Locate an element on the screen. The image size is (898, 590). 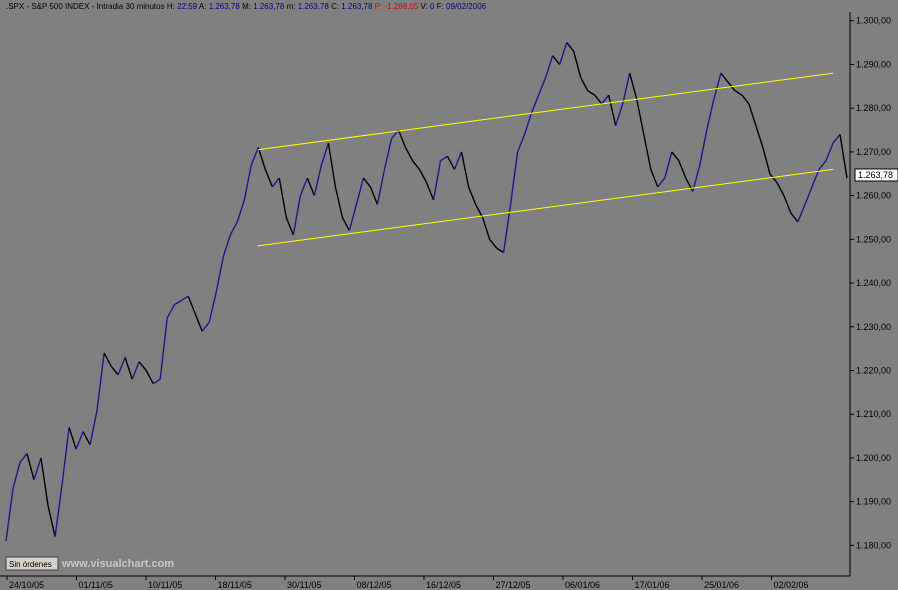
header-f: 09/02/2006 is located at coordinates (466, 6).